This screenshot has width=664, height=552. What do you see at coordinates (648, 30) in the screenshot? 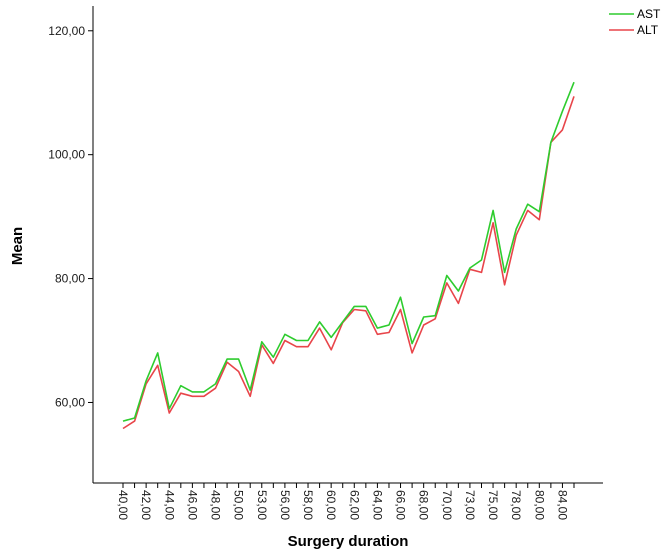
I see `legend-label-alt: ALT` at bounding box center [648, 30].